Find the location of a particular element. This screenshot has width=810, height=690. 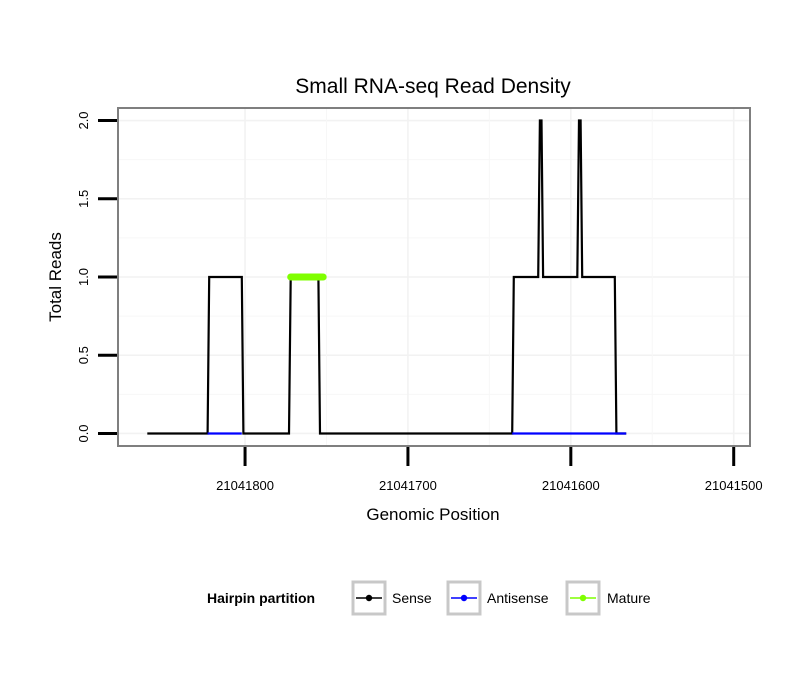

legend-item-sense: Sense is located at coordinates (391, 598).